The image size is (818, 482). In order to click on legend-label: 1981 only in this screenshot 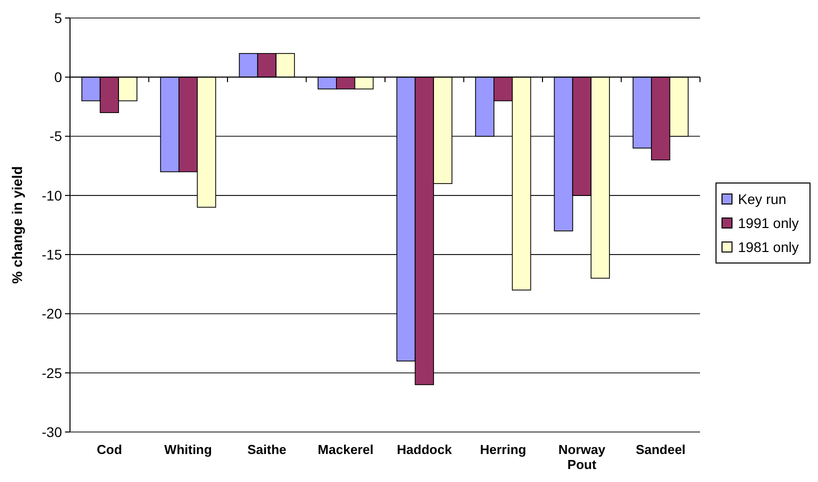, I will do `click(768, 246)`.